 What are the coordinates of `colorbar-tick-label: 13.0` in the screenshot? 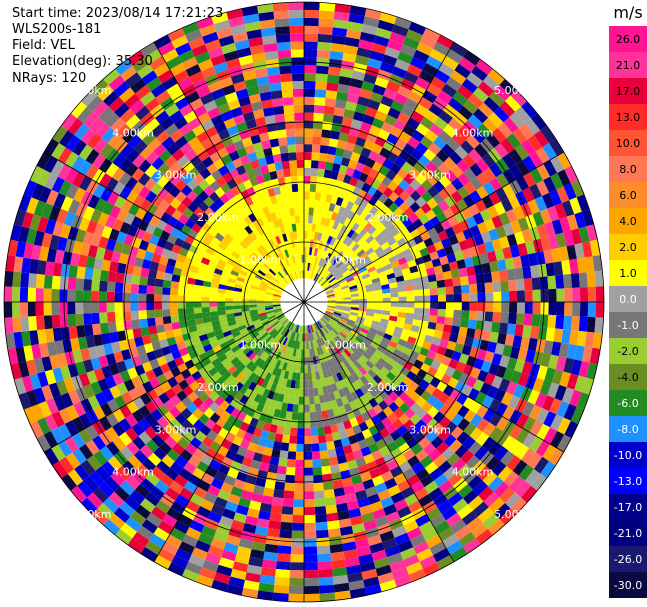 It's located at (628, 117).